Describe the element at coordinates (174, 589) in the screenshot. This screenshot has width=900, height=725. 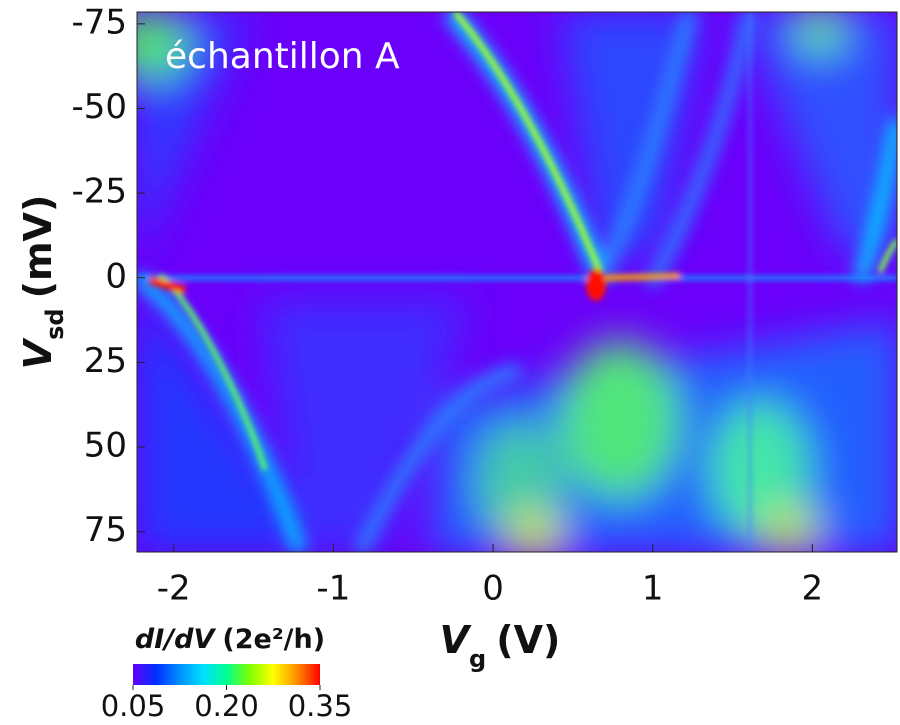
I see `x-tick-label: -2` at that location.